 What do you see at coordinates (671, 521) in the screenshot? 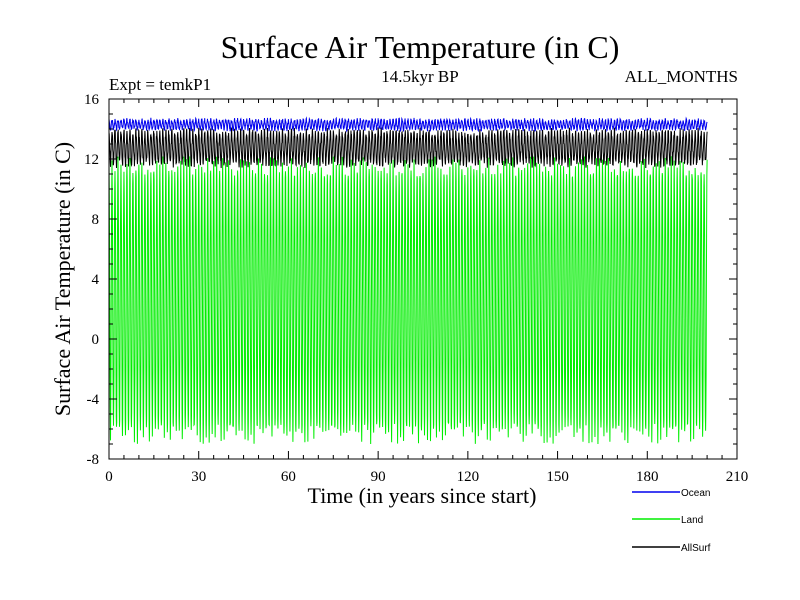
I see `legend: Ocean Land AllSurf` at bounding box center [671, 521].